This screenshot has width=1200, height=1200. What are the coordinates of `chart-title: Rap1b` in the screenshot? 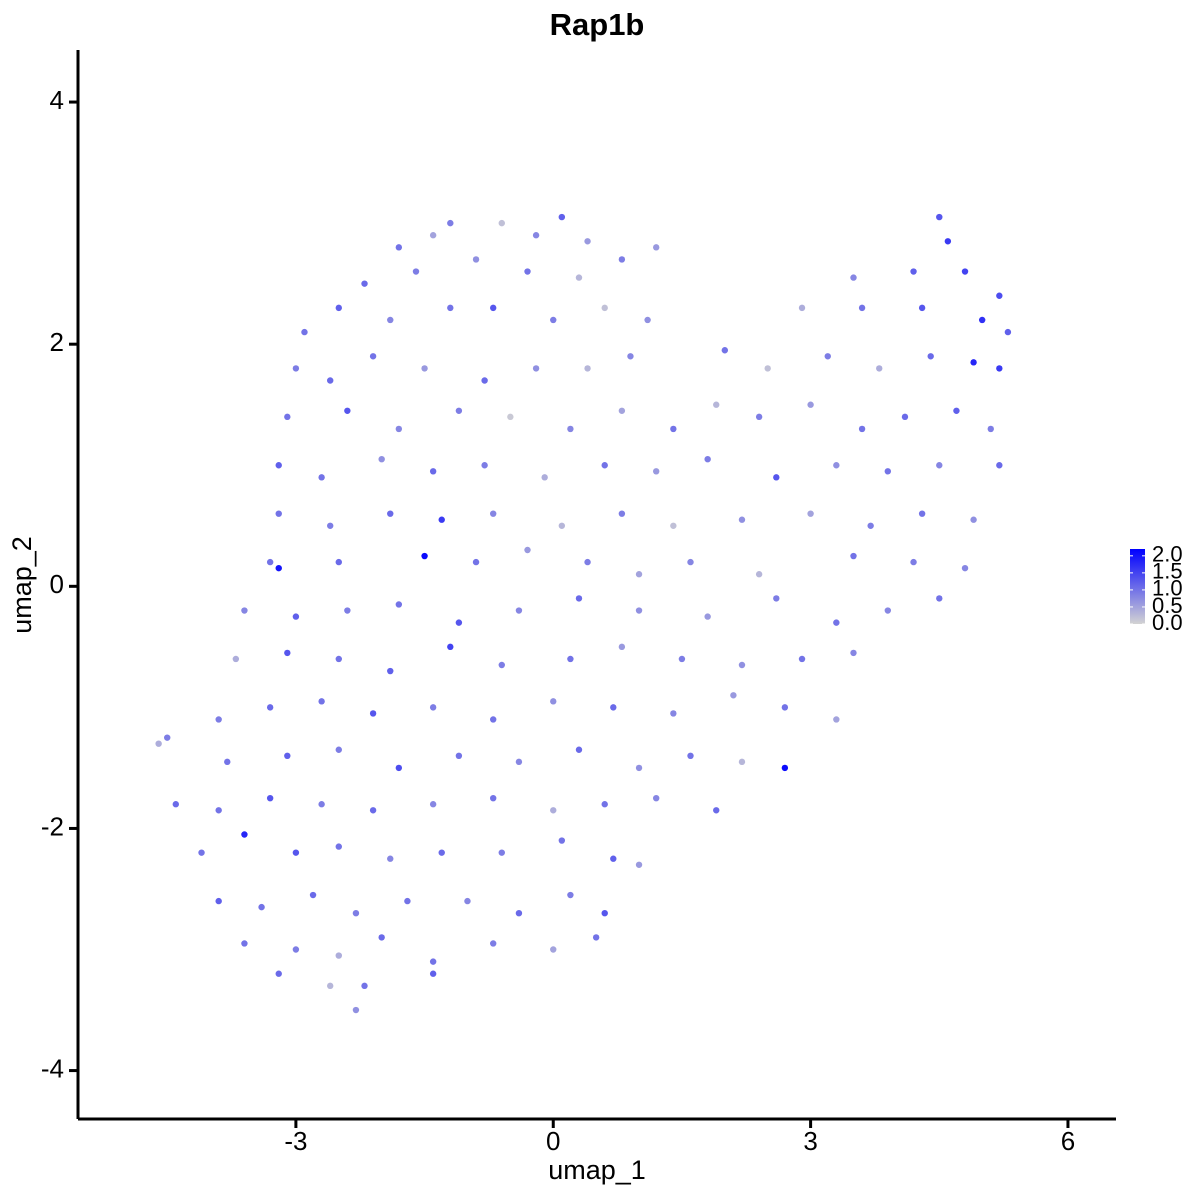 It's located at (597, 24).